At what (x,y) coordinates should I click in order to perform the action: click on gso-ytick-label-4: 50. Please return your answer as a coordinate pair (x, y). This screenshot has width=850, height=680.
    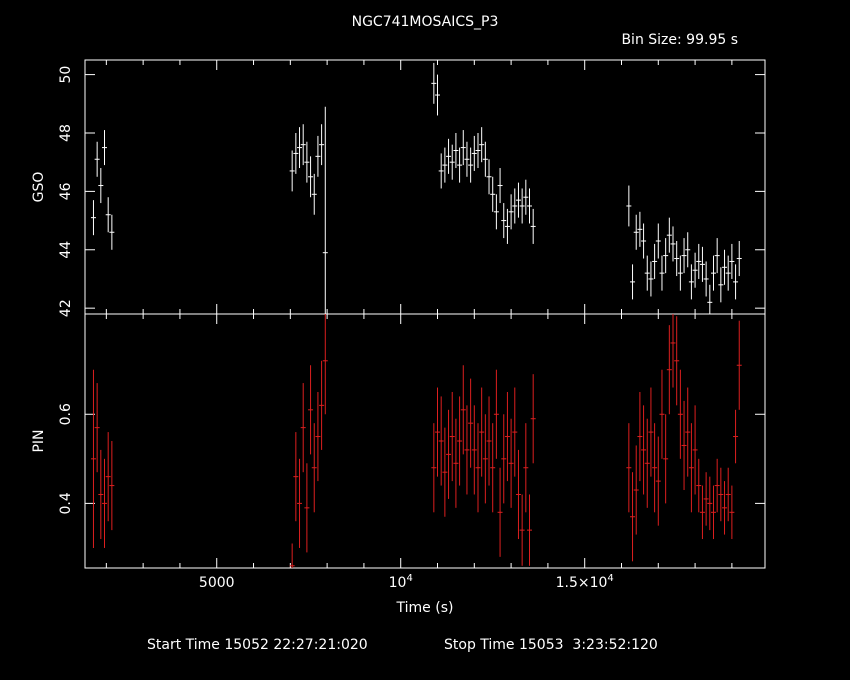
    Looking at the image, I should click on (66, 75).